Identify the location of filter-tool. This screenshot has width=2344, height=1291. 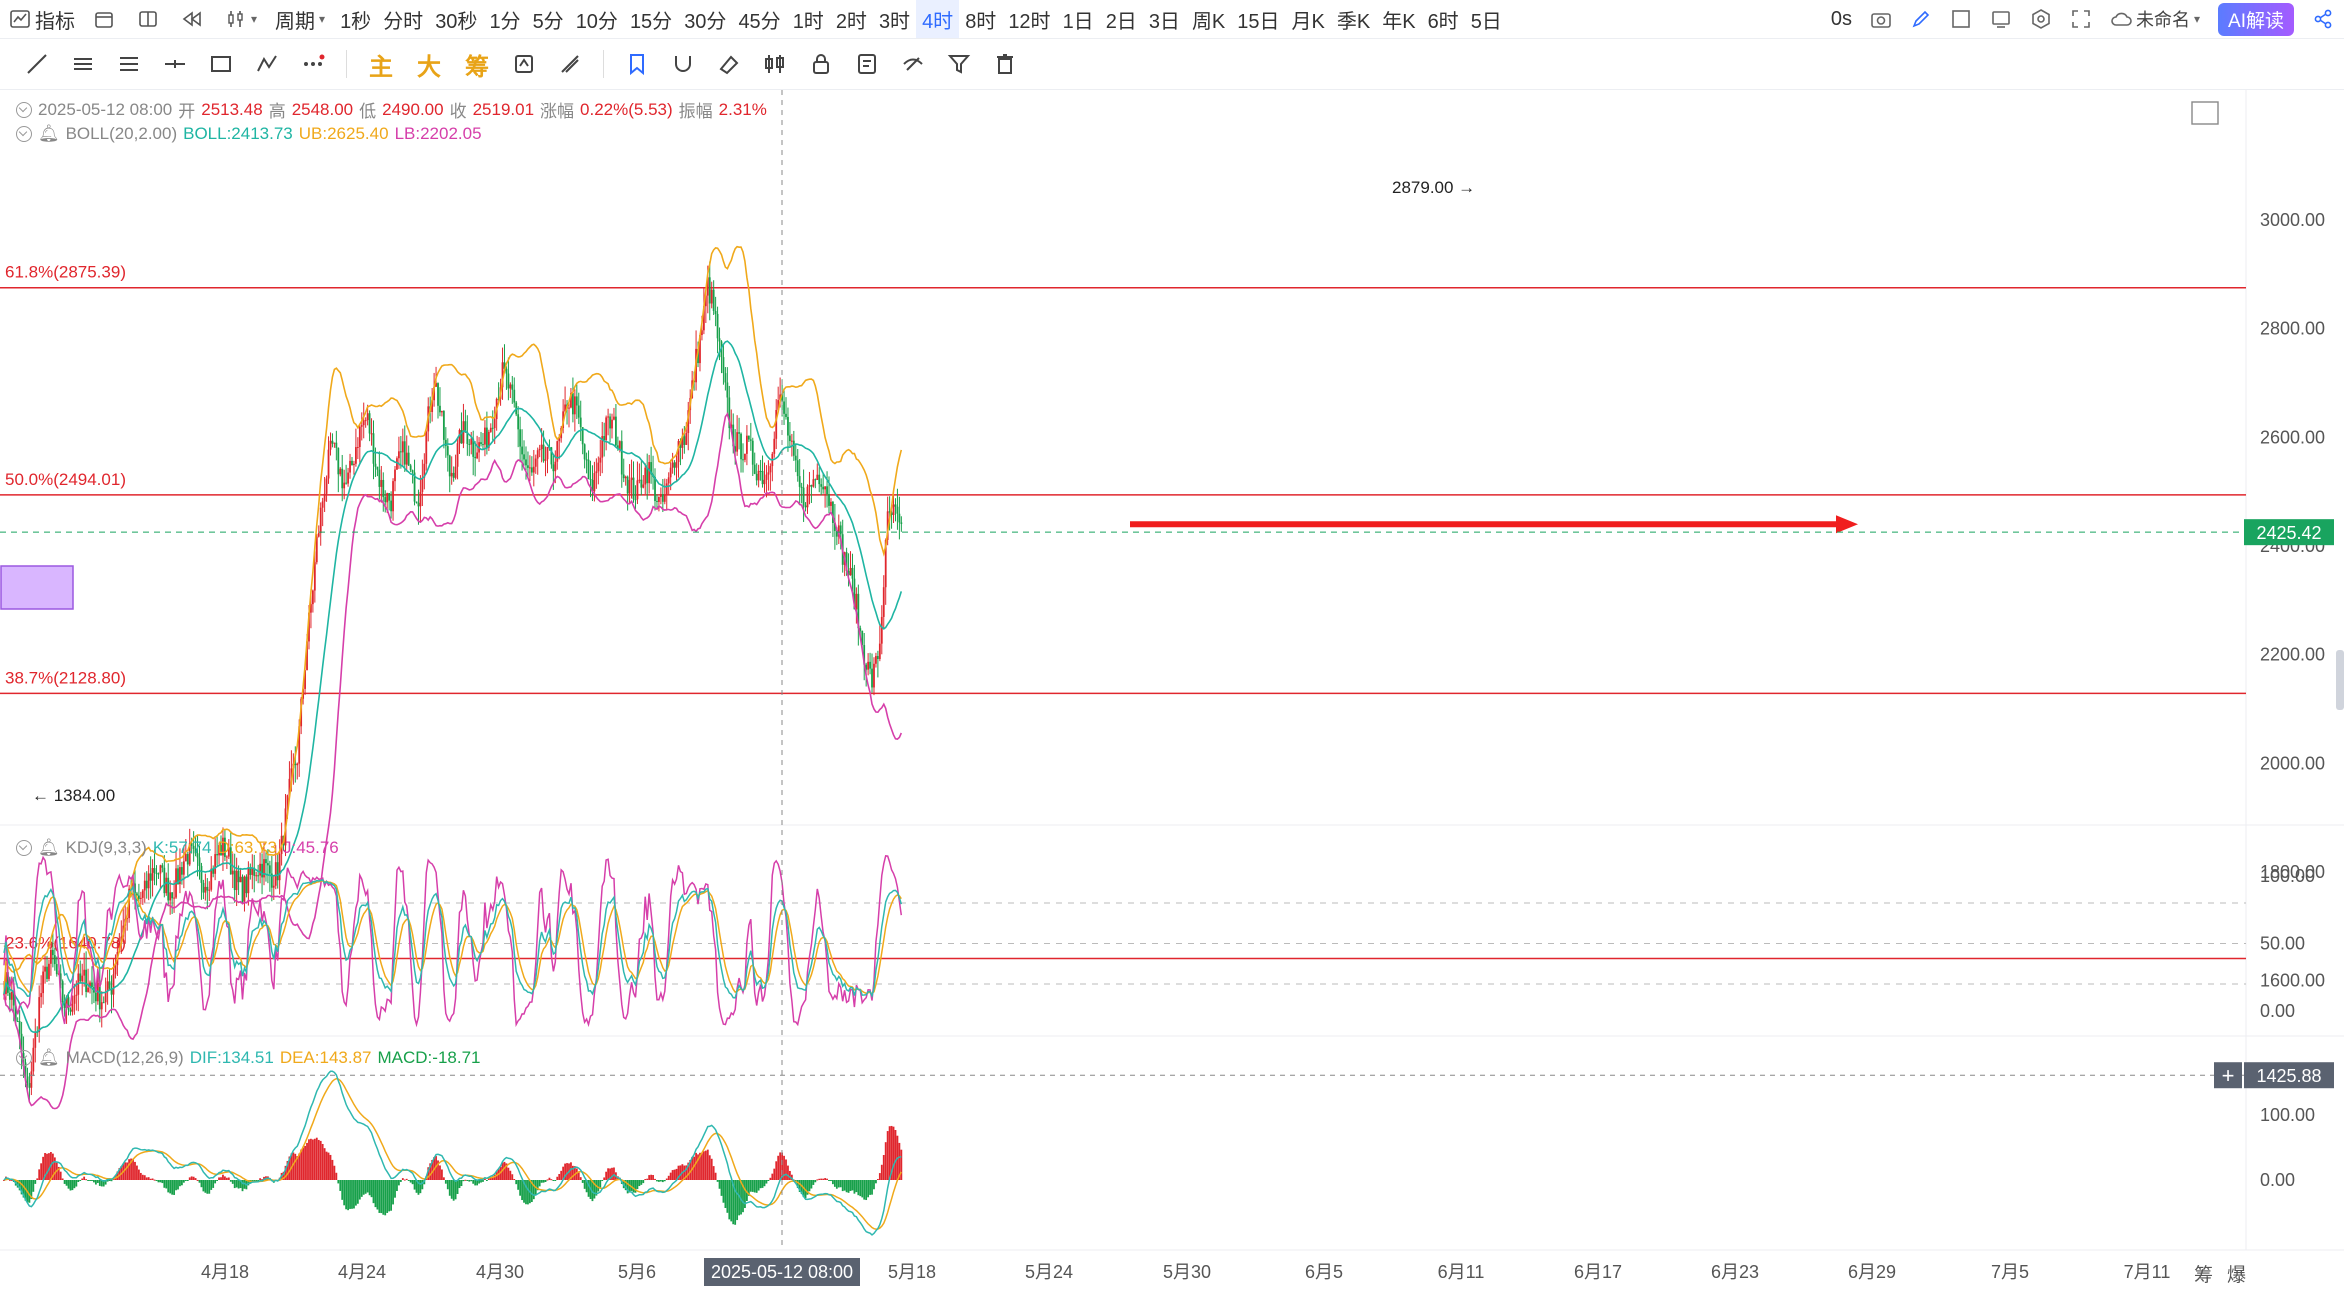
(959, 64).